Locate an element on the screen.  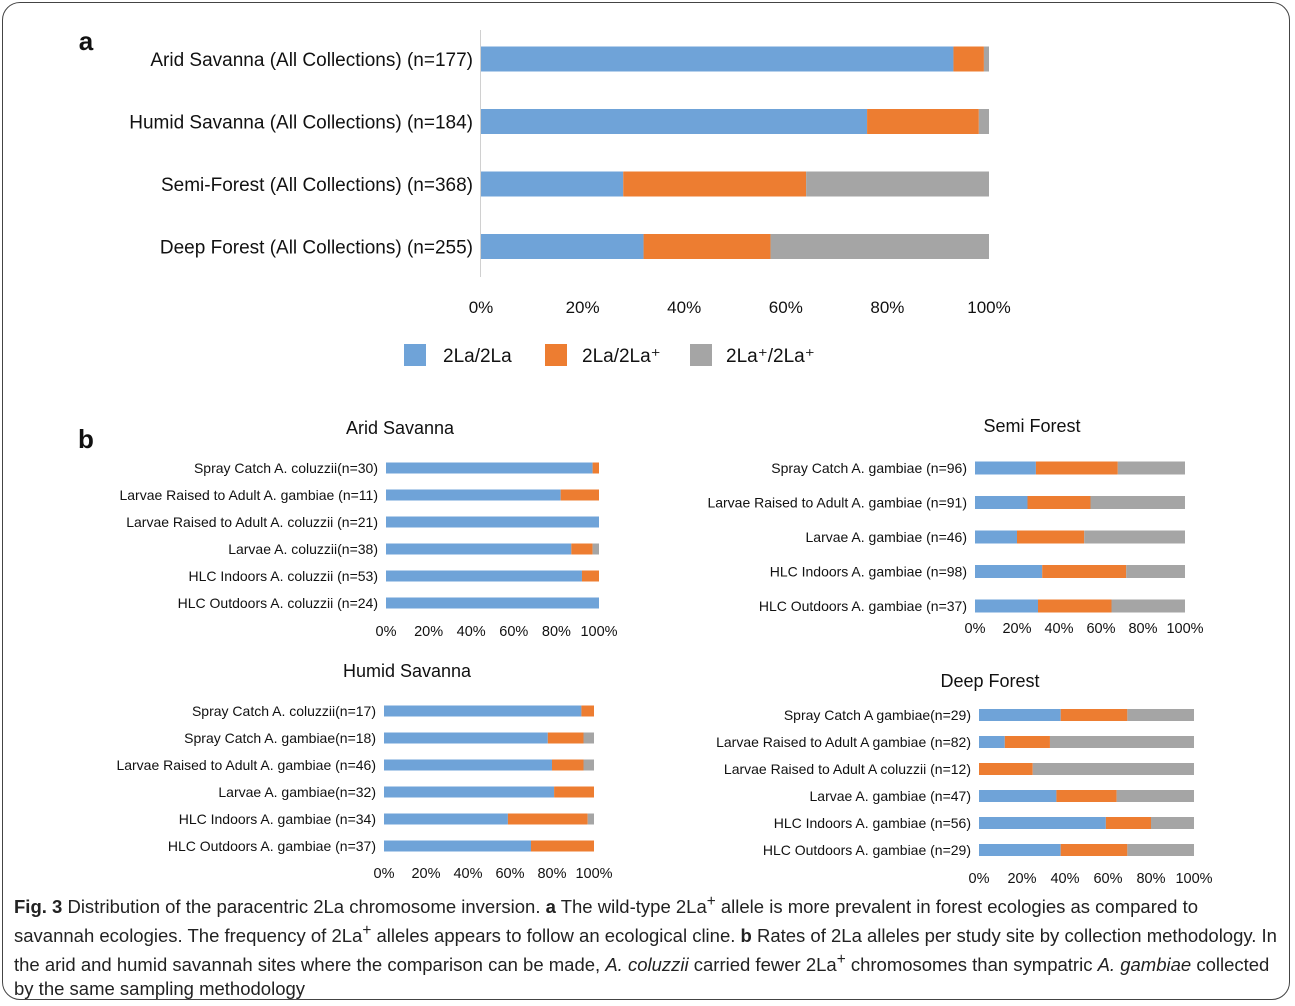
panel-letter-a: a is located at coordinates (86, 41).